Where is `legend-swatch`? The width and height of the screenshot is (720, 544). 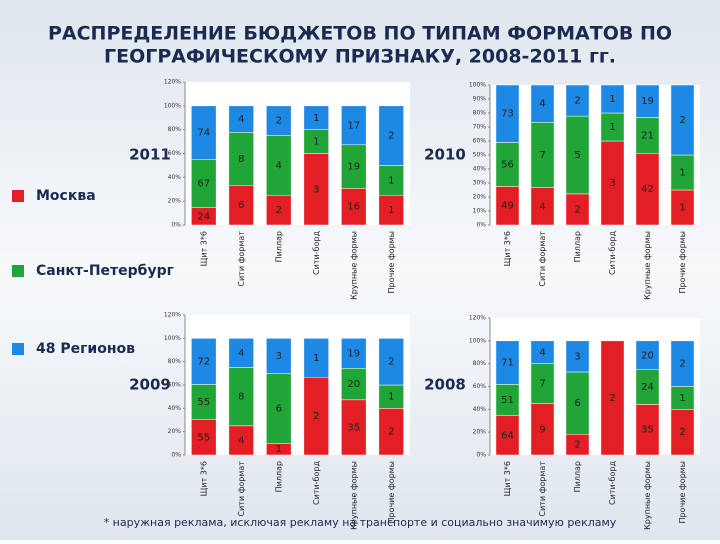 legend-swatch is located at coordinates (18, 349).